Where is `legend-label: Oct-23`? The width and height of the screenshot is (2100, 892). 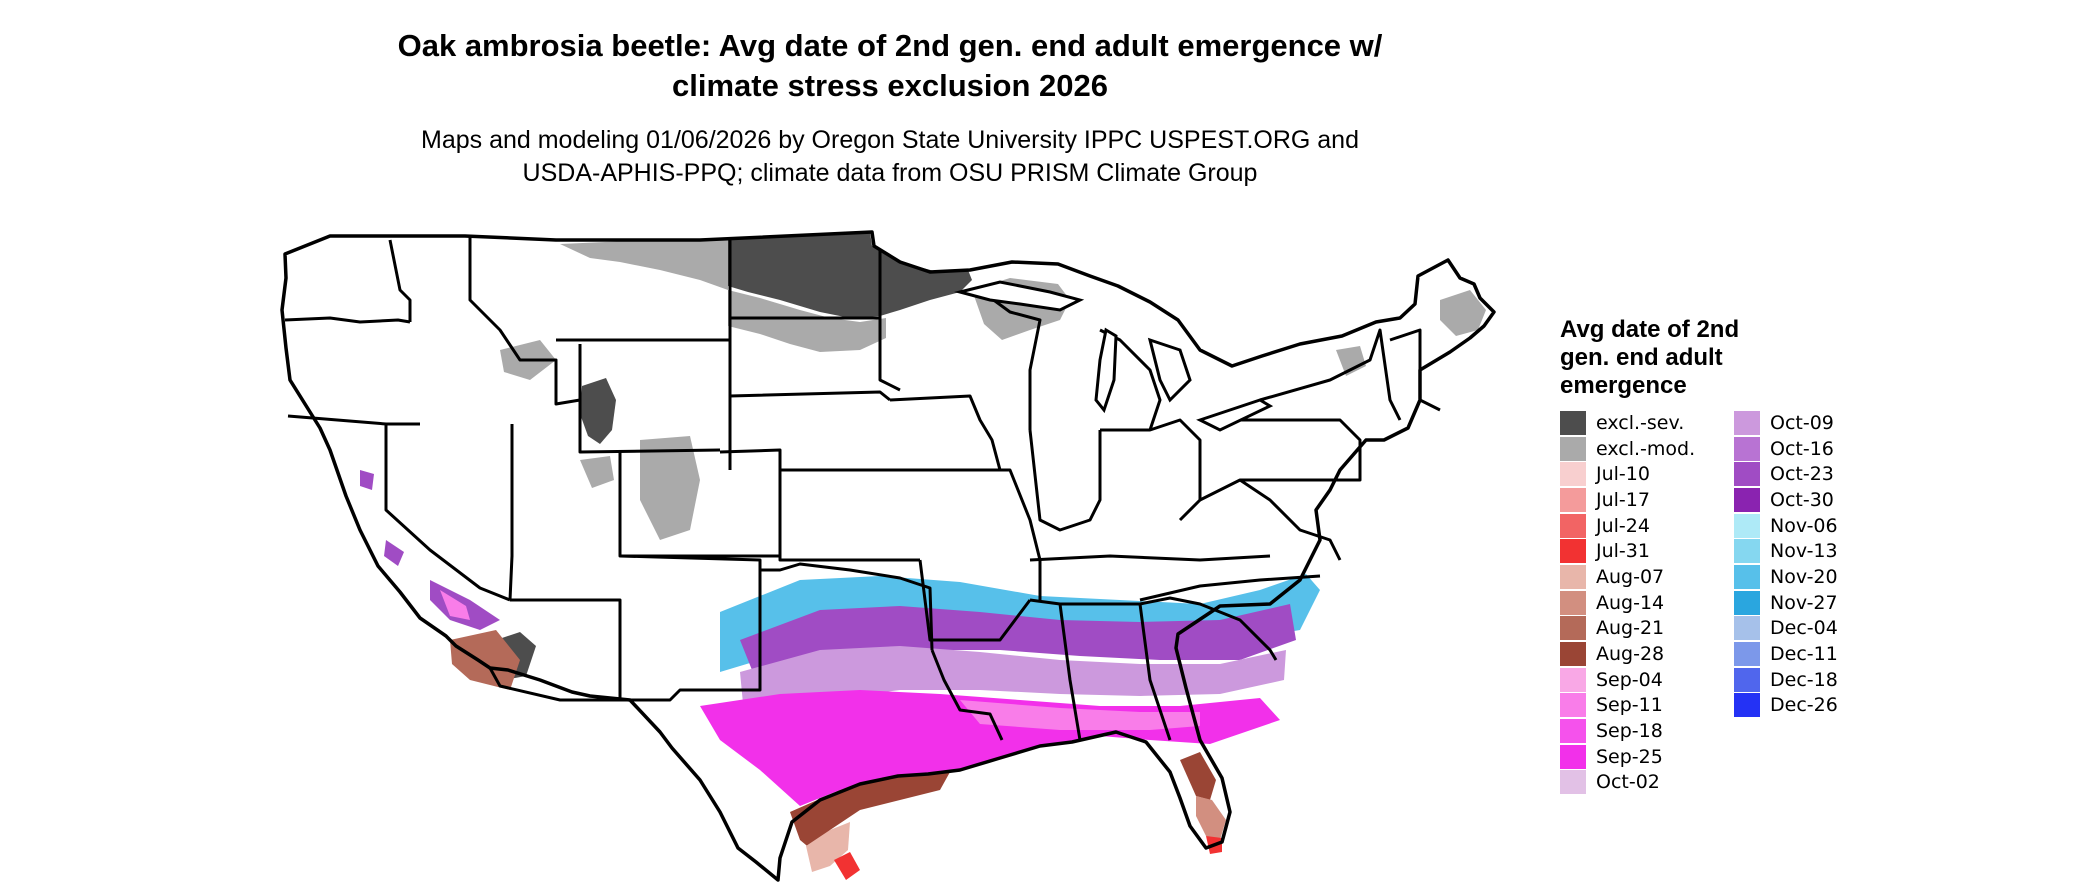 legend-label: Oct-23 is located at coordinates (1802, 474).